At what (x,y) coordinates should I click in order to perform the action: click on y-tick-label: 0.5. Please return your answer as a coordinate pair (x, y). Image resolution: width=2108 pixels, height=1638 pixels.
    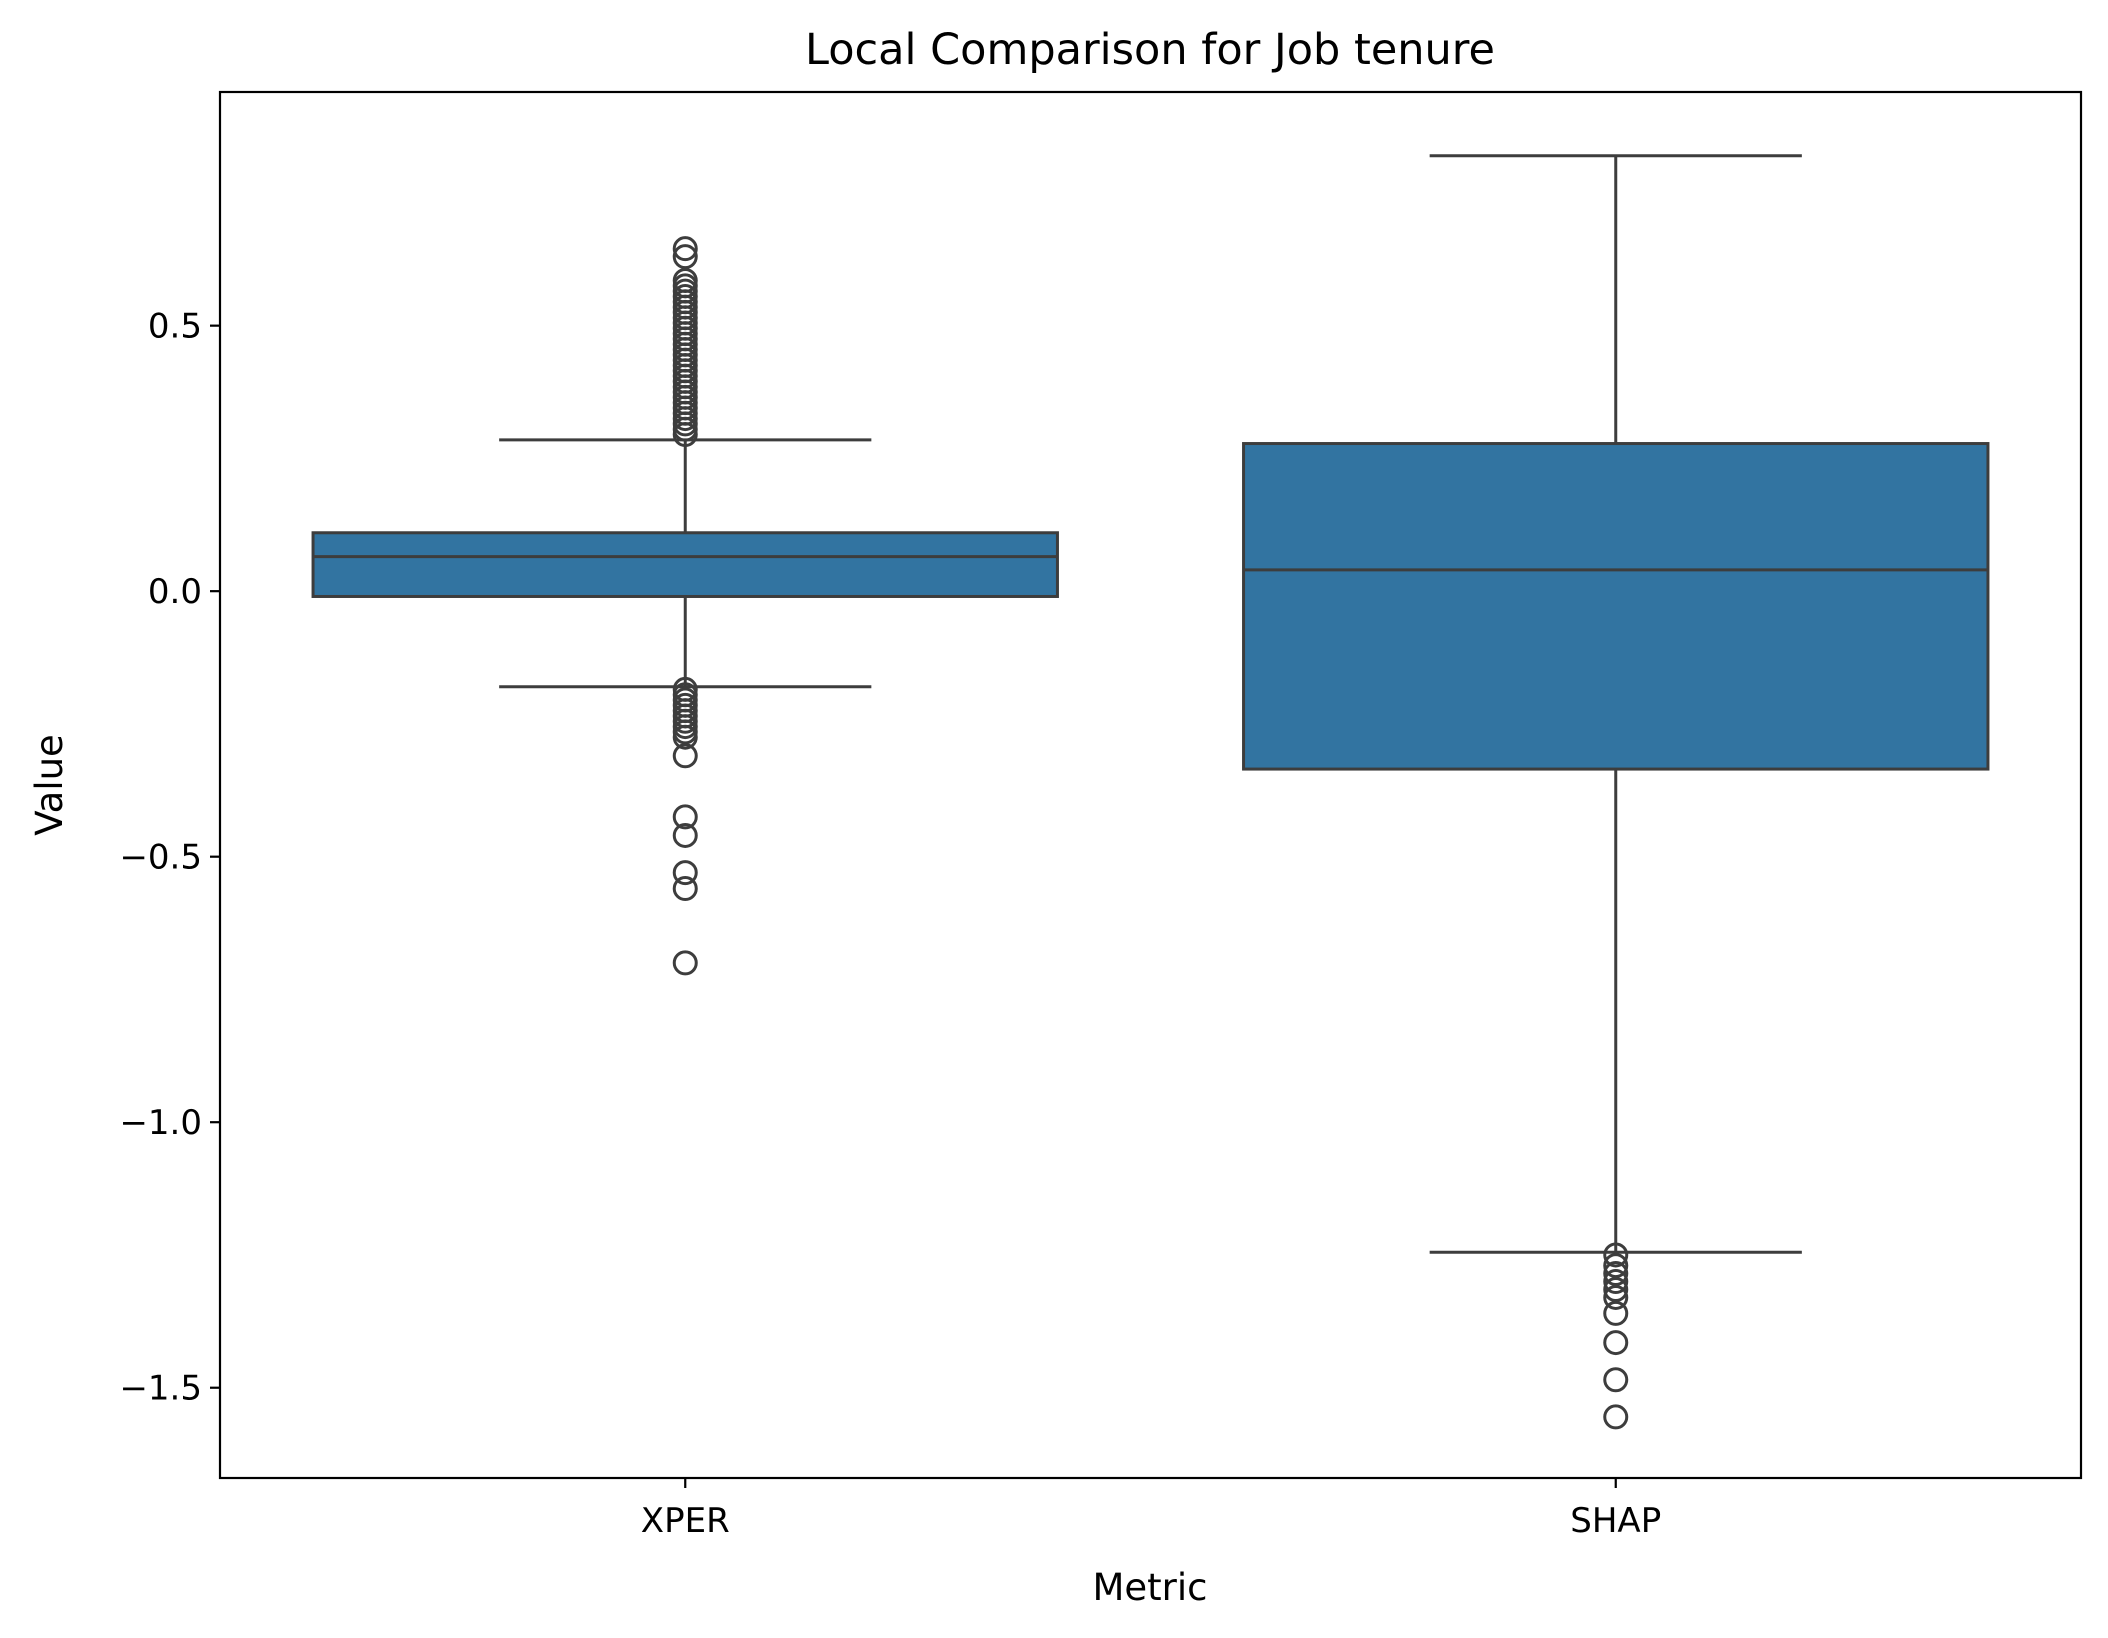
    Looking at the image, I should click on (175, 327).